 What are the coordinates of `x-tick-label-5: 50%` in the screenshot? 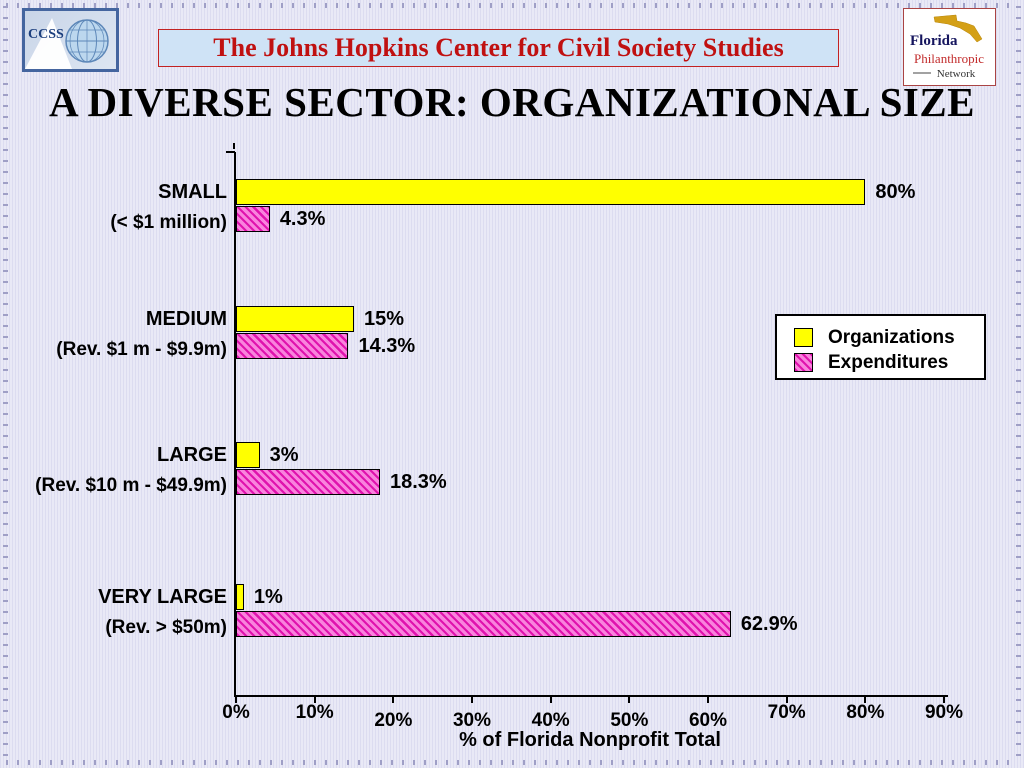 It's located at (629, 720).